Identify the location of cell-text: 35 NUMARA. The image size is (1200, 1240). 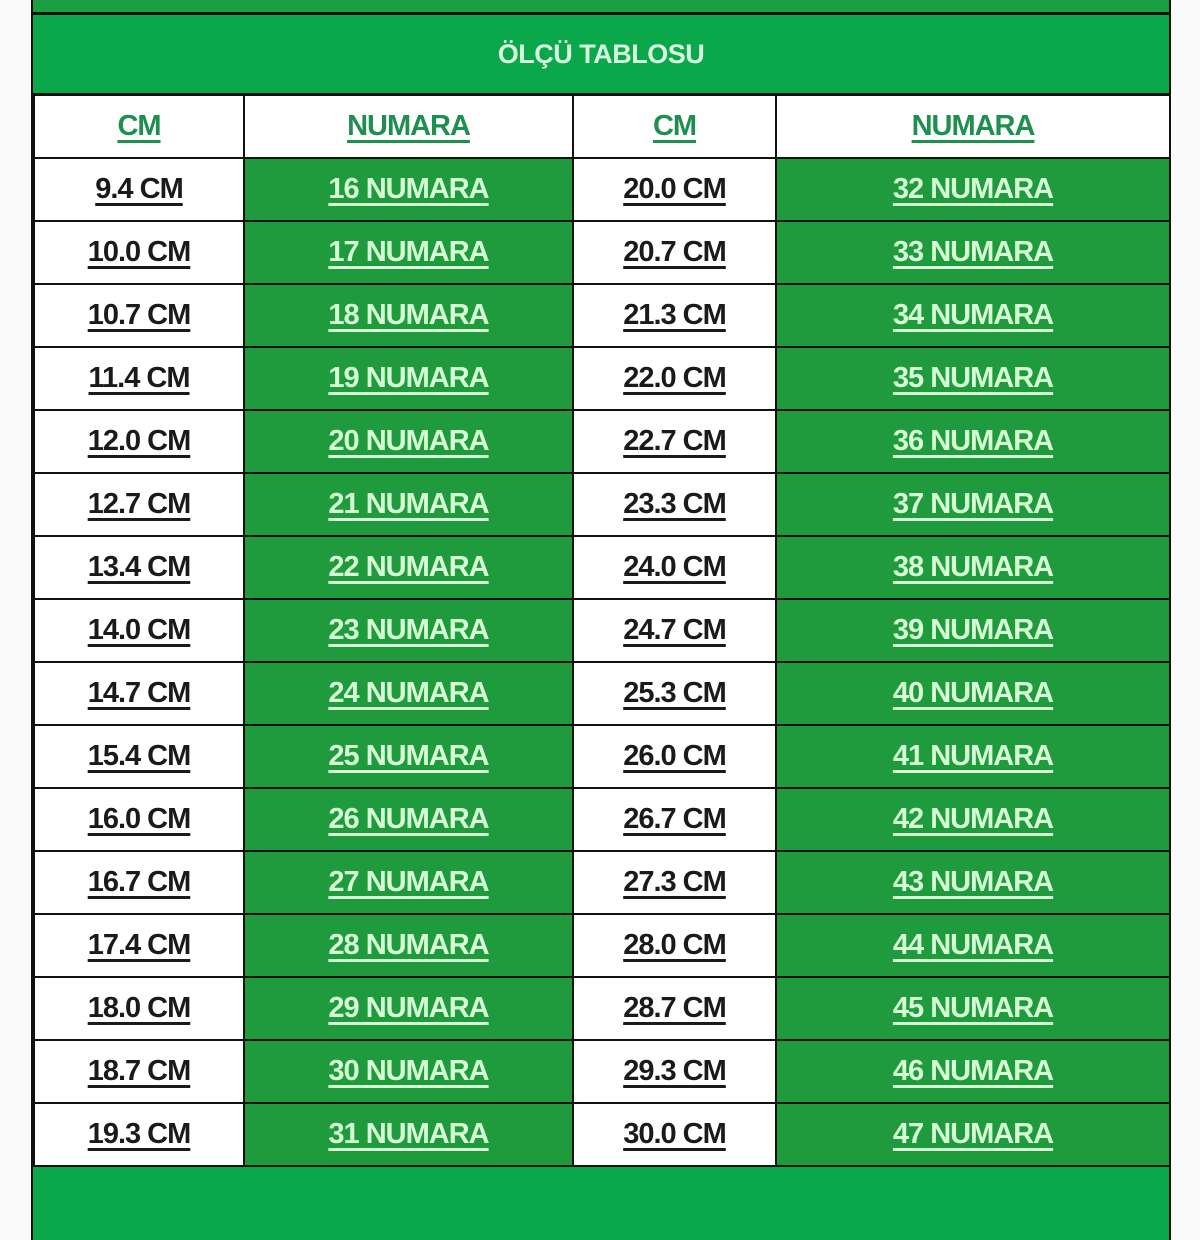
(973, 378).